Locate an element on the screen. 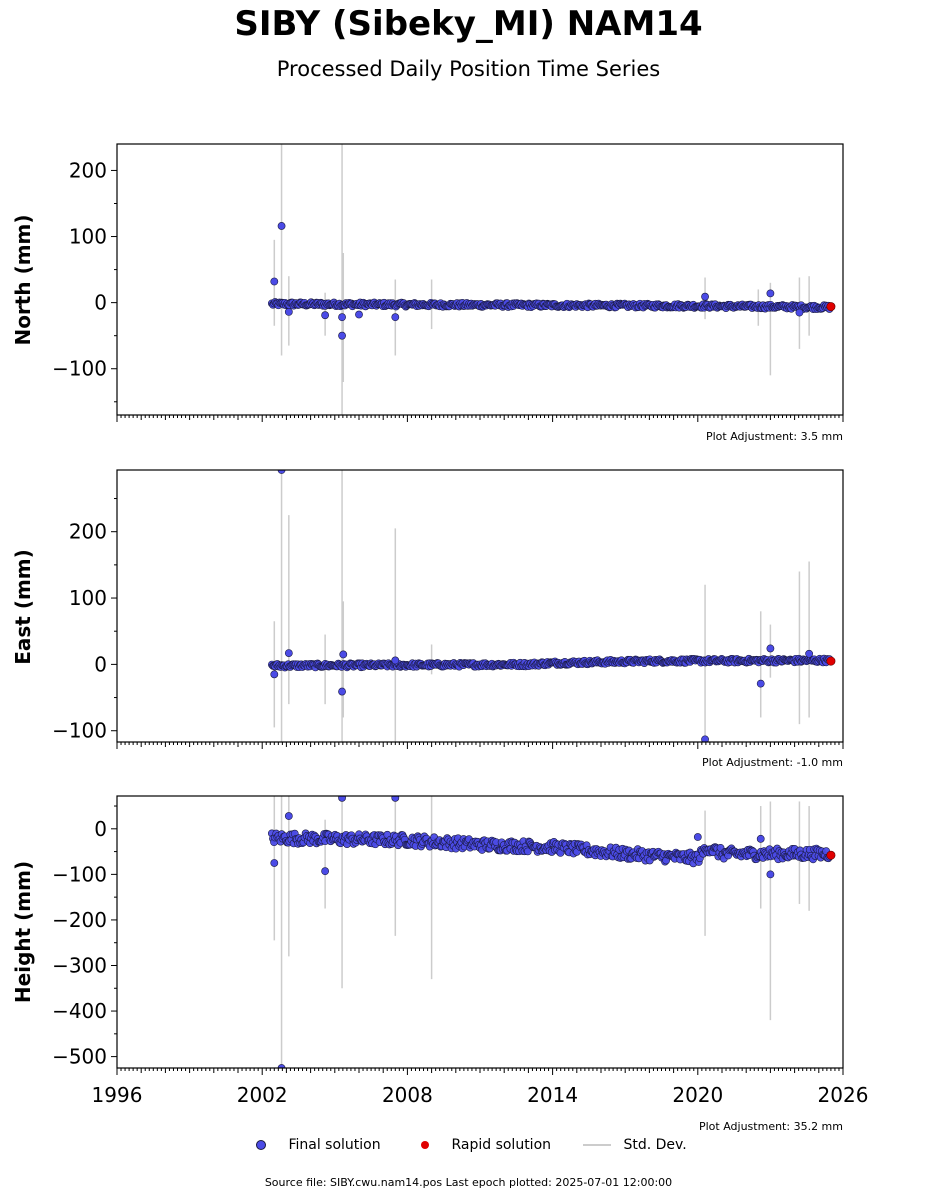 This screenshot has width=937, height=1200. legend-item-rapid: Rapid solution is located at coordinates (486, 1145).